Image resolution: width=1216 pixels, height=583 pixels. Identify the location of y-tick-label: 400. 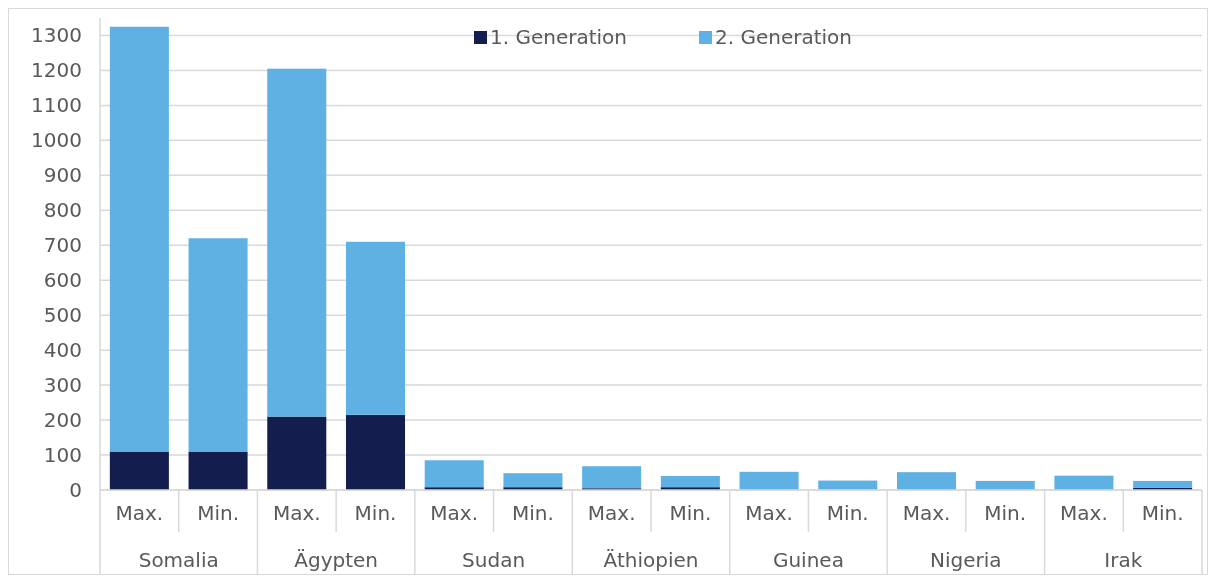
(62, 350).